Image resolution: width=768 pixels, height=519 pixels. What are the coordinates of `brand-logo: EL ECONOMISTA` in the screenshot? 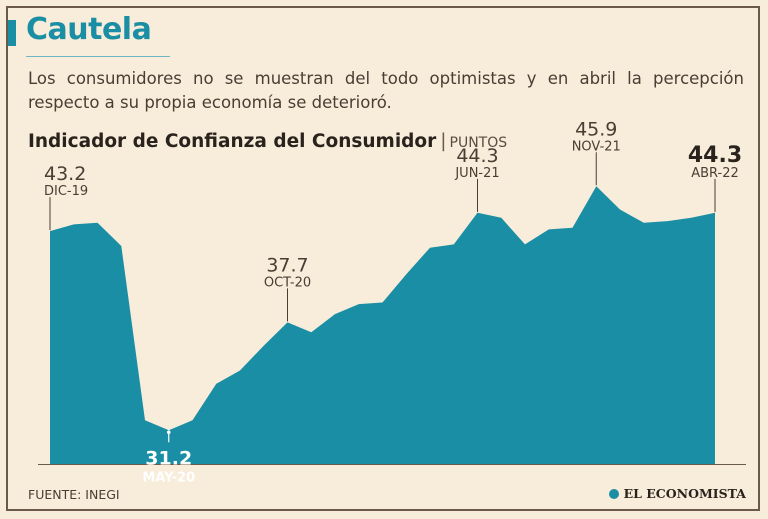 It's located at (677, 493).